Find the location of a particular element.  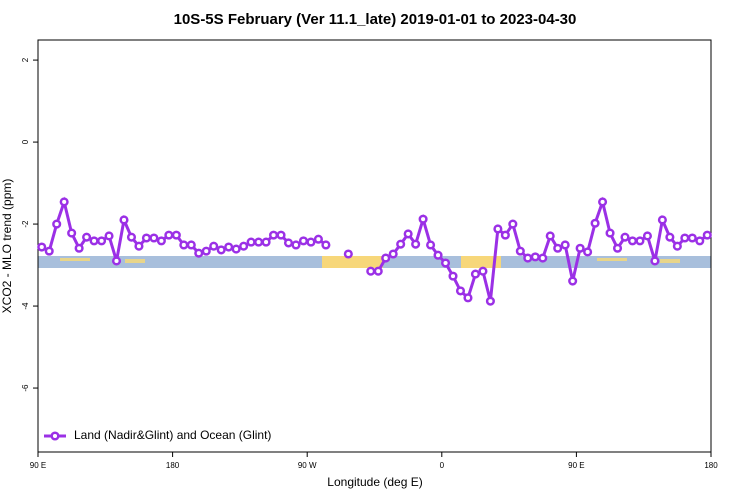

y-tick-label: -2 is located at coordinates (25, 224).